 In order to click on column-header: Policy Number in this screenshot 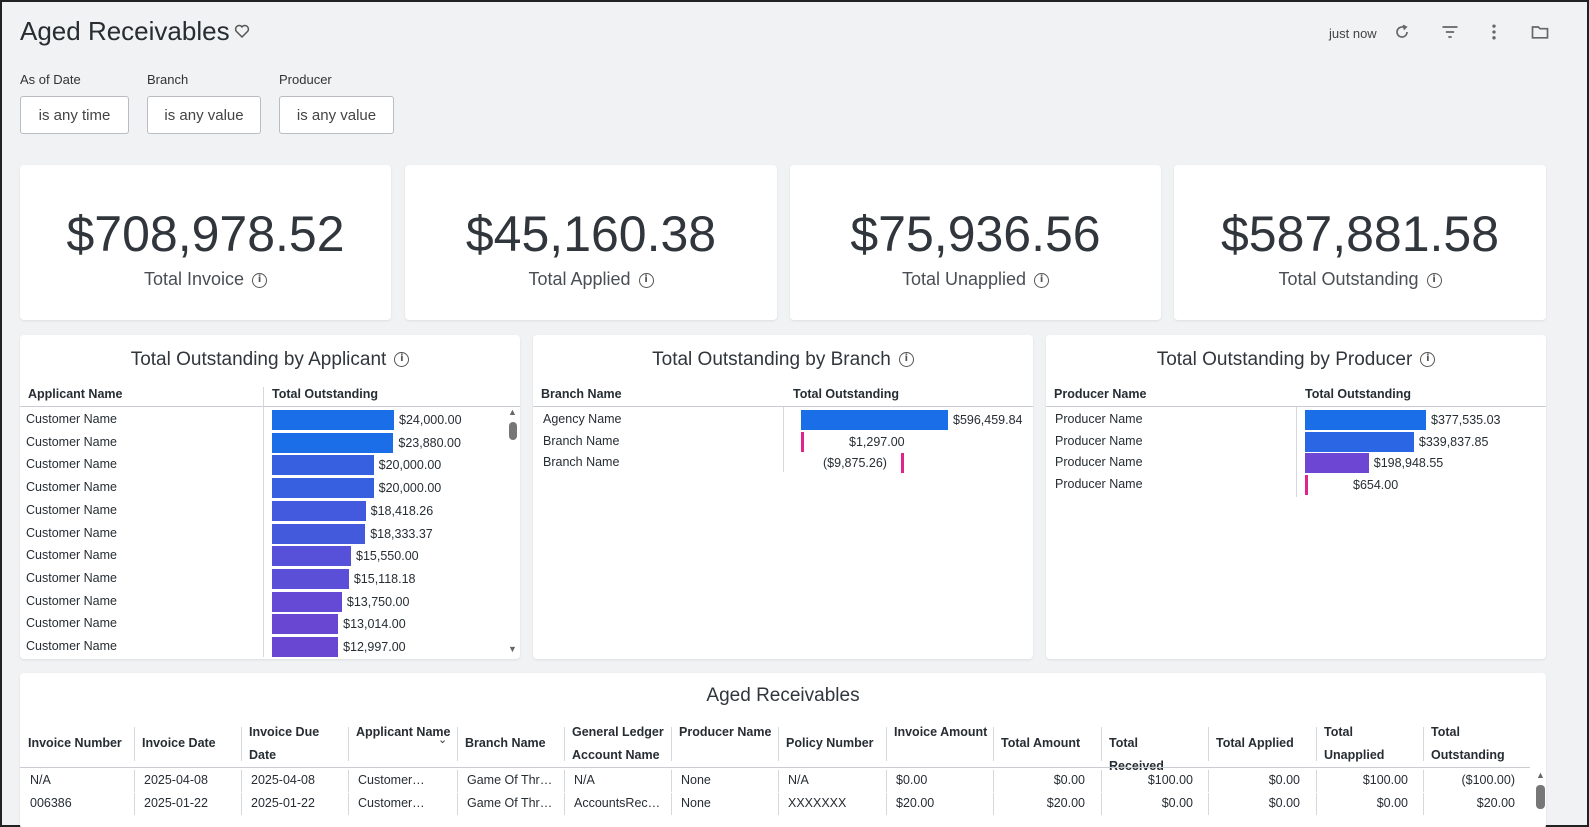, I will do `click(830, 743)`.